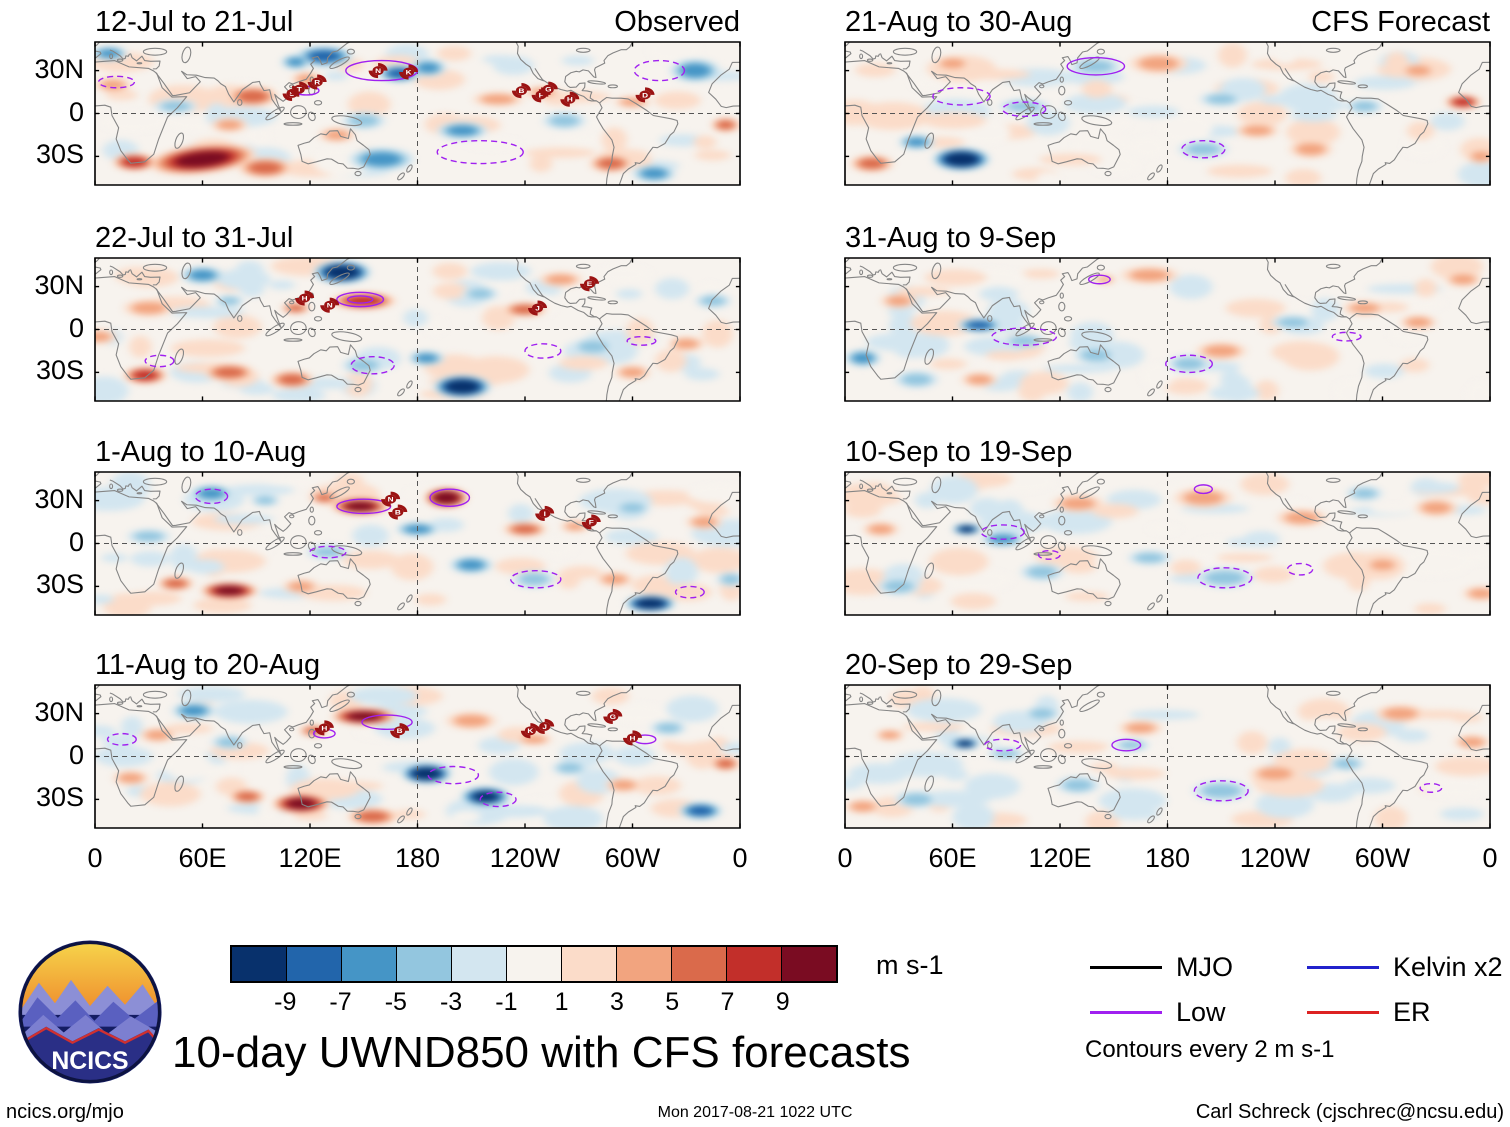 Image resolution: width=1510 pixels, height=1127 pixels. I want to click on panel-title-row-1: 12-Jul to 21-Jul Observed, so click(417, 22).